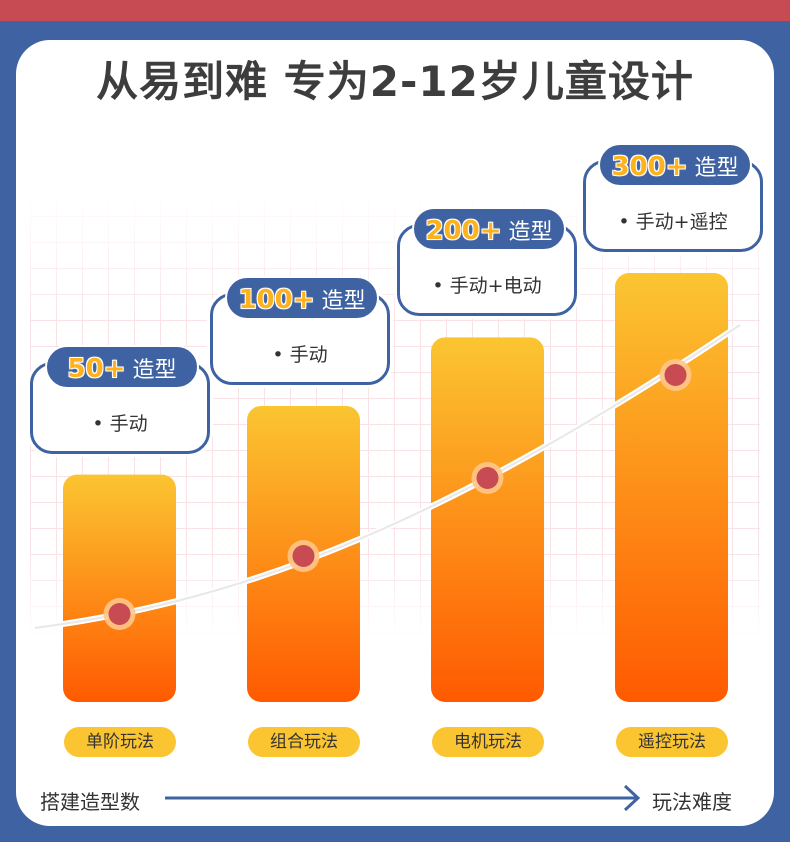 Image resolution: width=790 pixels, height=842 pixels. Describe the element at coordinates (463, 231) in the screenshot. I see `value-label: 200+` at that location.